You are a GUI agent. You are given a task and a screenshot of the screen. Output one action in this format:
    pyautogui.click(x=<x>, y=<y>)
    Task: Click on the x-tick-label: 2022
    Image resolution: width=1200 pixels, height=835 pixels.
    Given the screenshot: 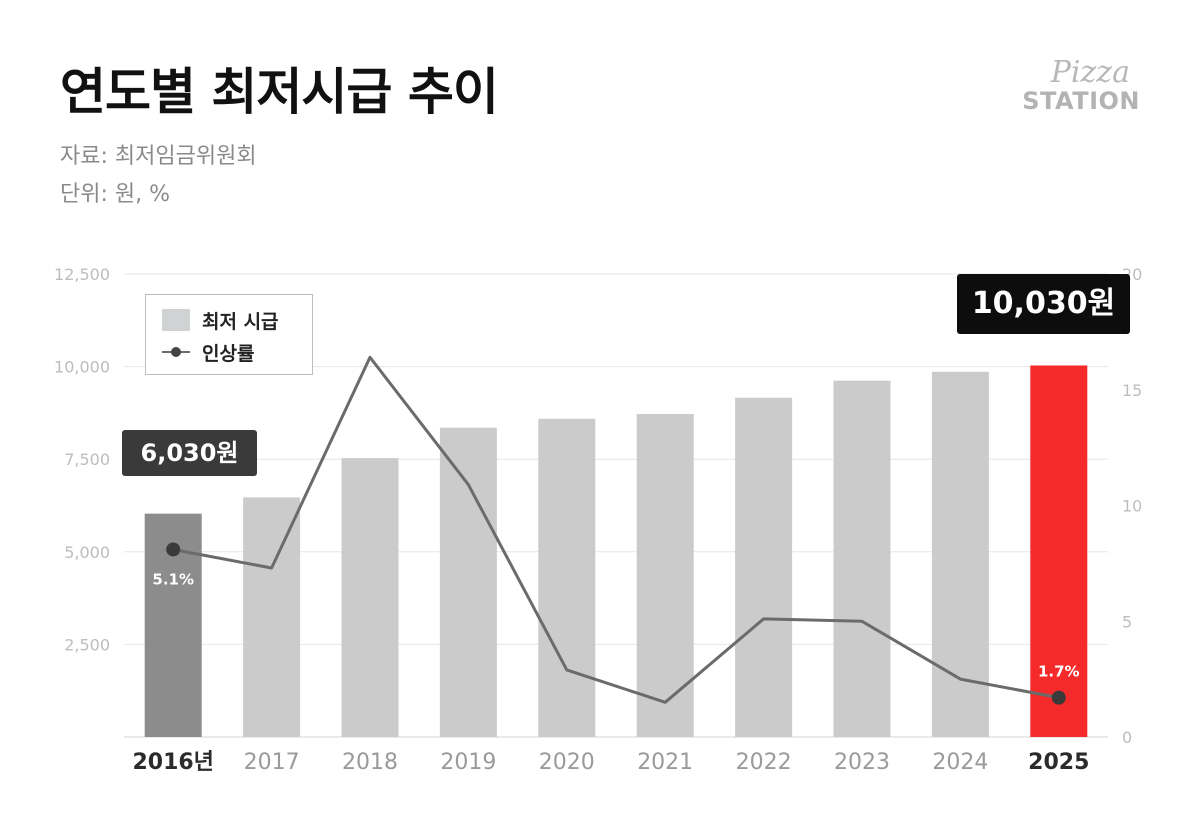 What is the action you would take?
    pyautogui.click(x=764, y=762)
    